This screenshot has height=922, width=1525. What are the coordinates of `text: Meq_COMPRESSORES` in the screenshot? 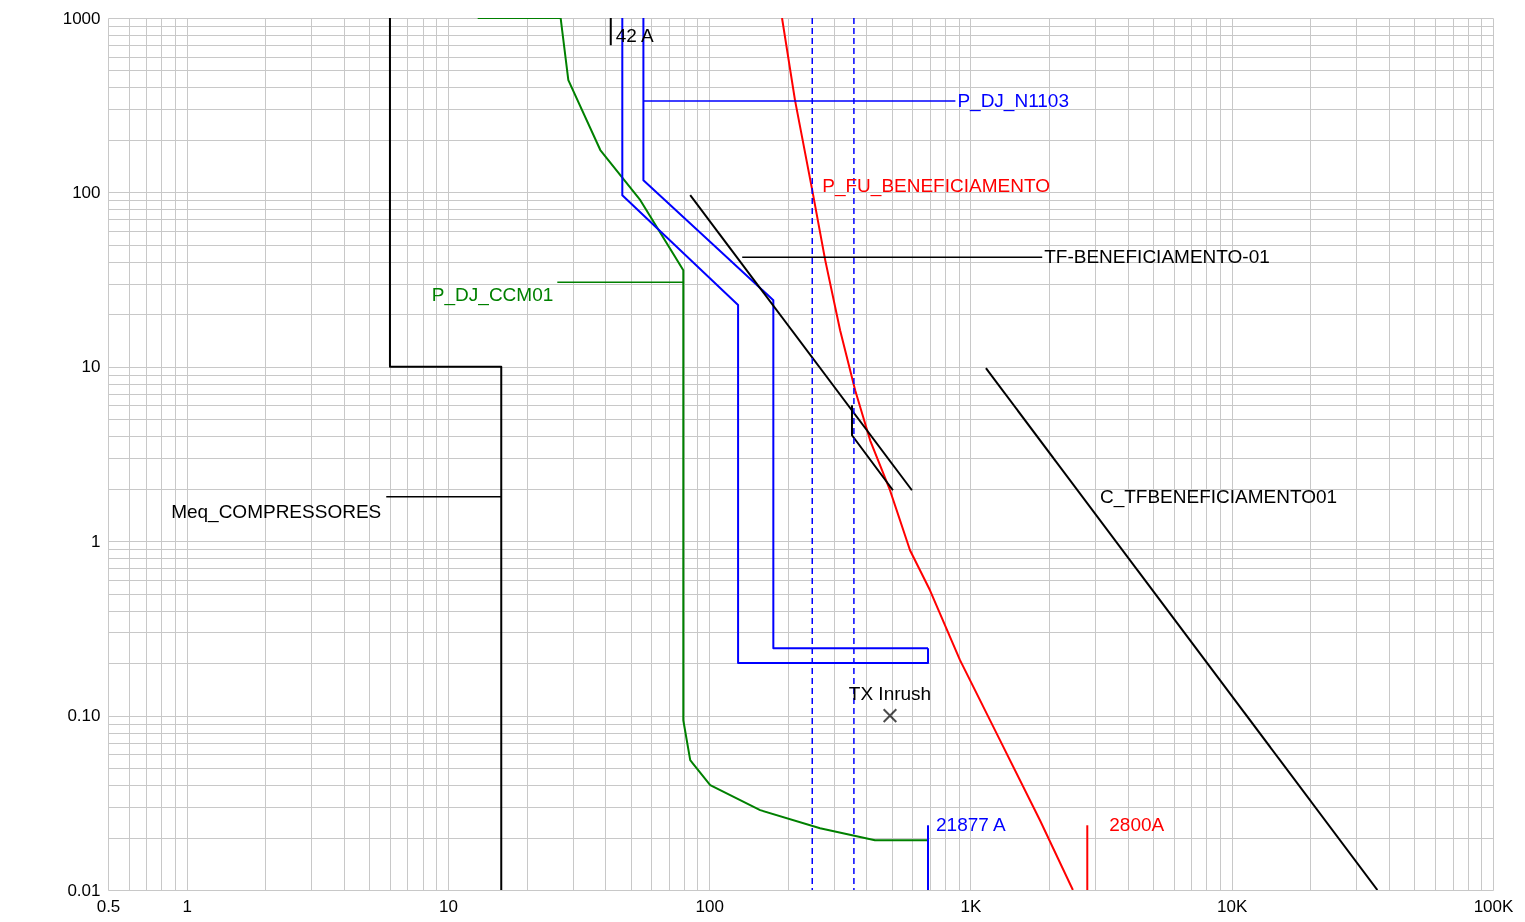 It's located at (276, 511).